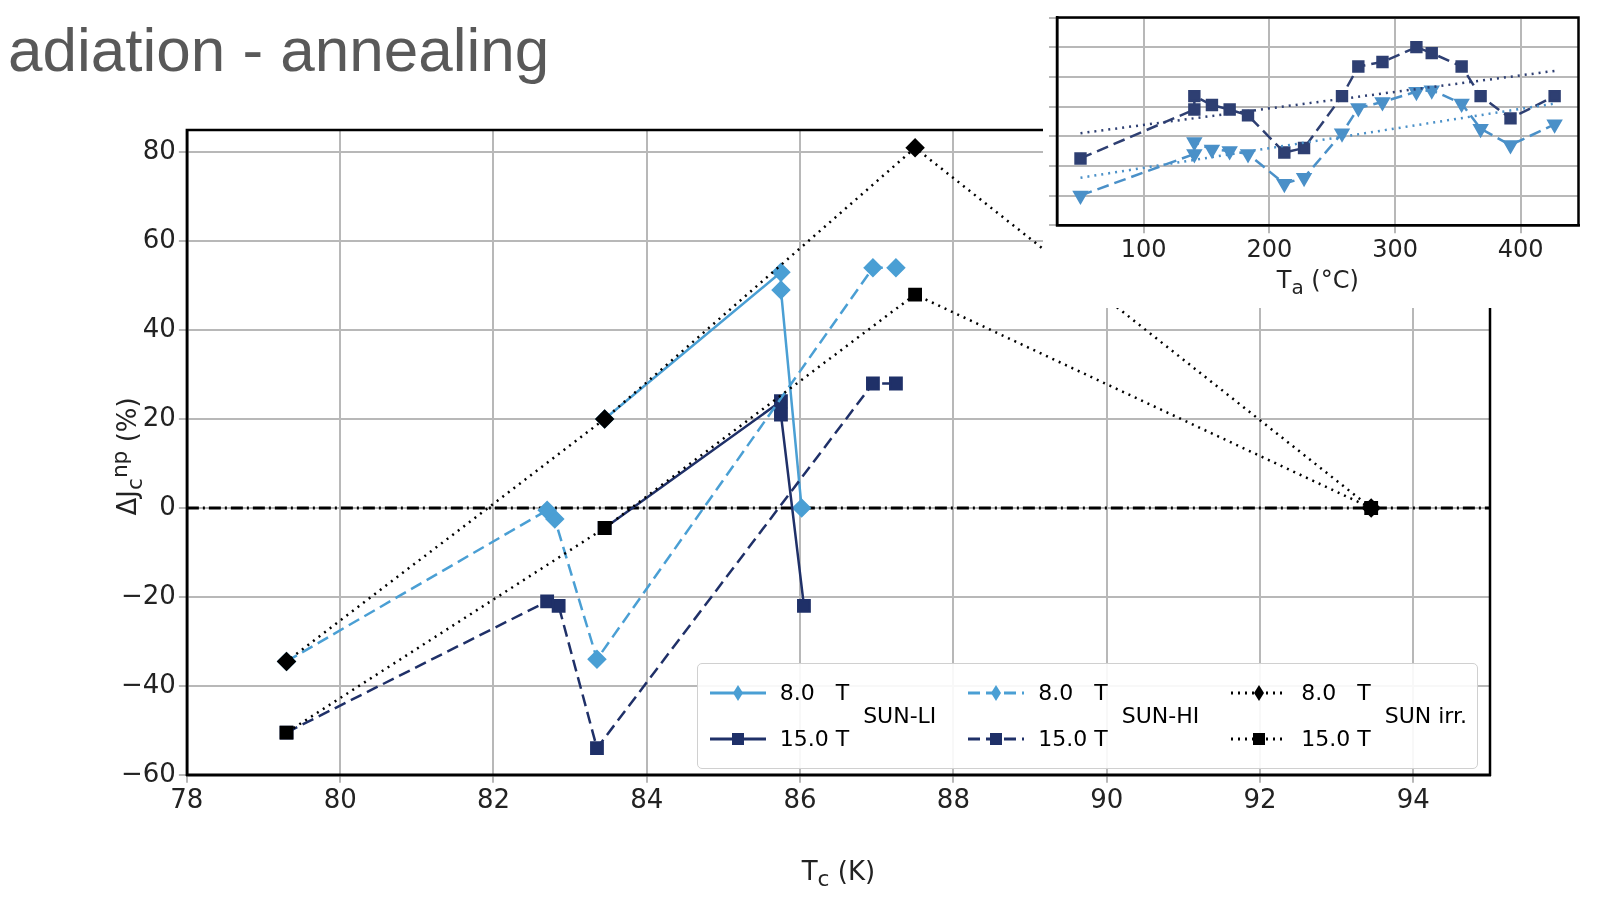 This screenshot has width=1614, height=908. Describe the element at coordinates (1143, 248) in the screenshot. I see `x-tick-label: 100` at that location.